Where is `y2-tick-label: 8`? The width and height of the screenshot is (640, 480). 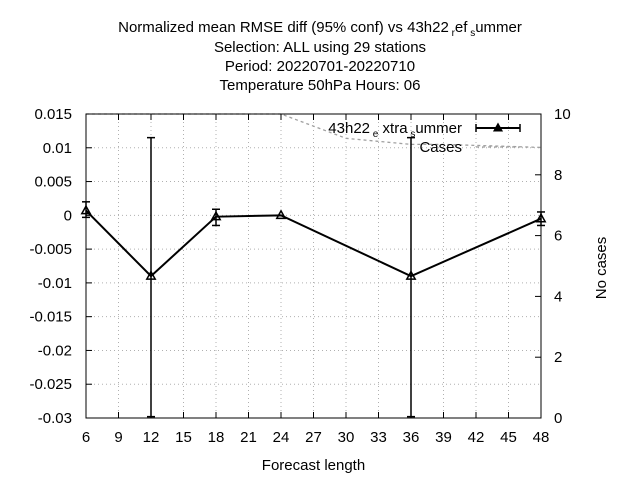 y2-tick-label: 8 is located at coordinates (558, 175).